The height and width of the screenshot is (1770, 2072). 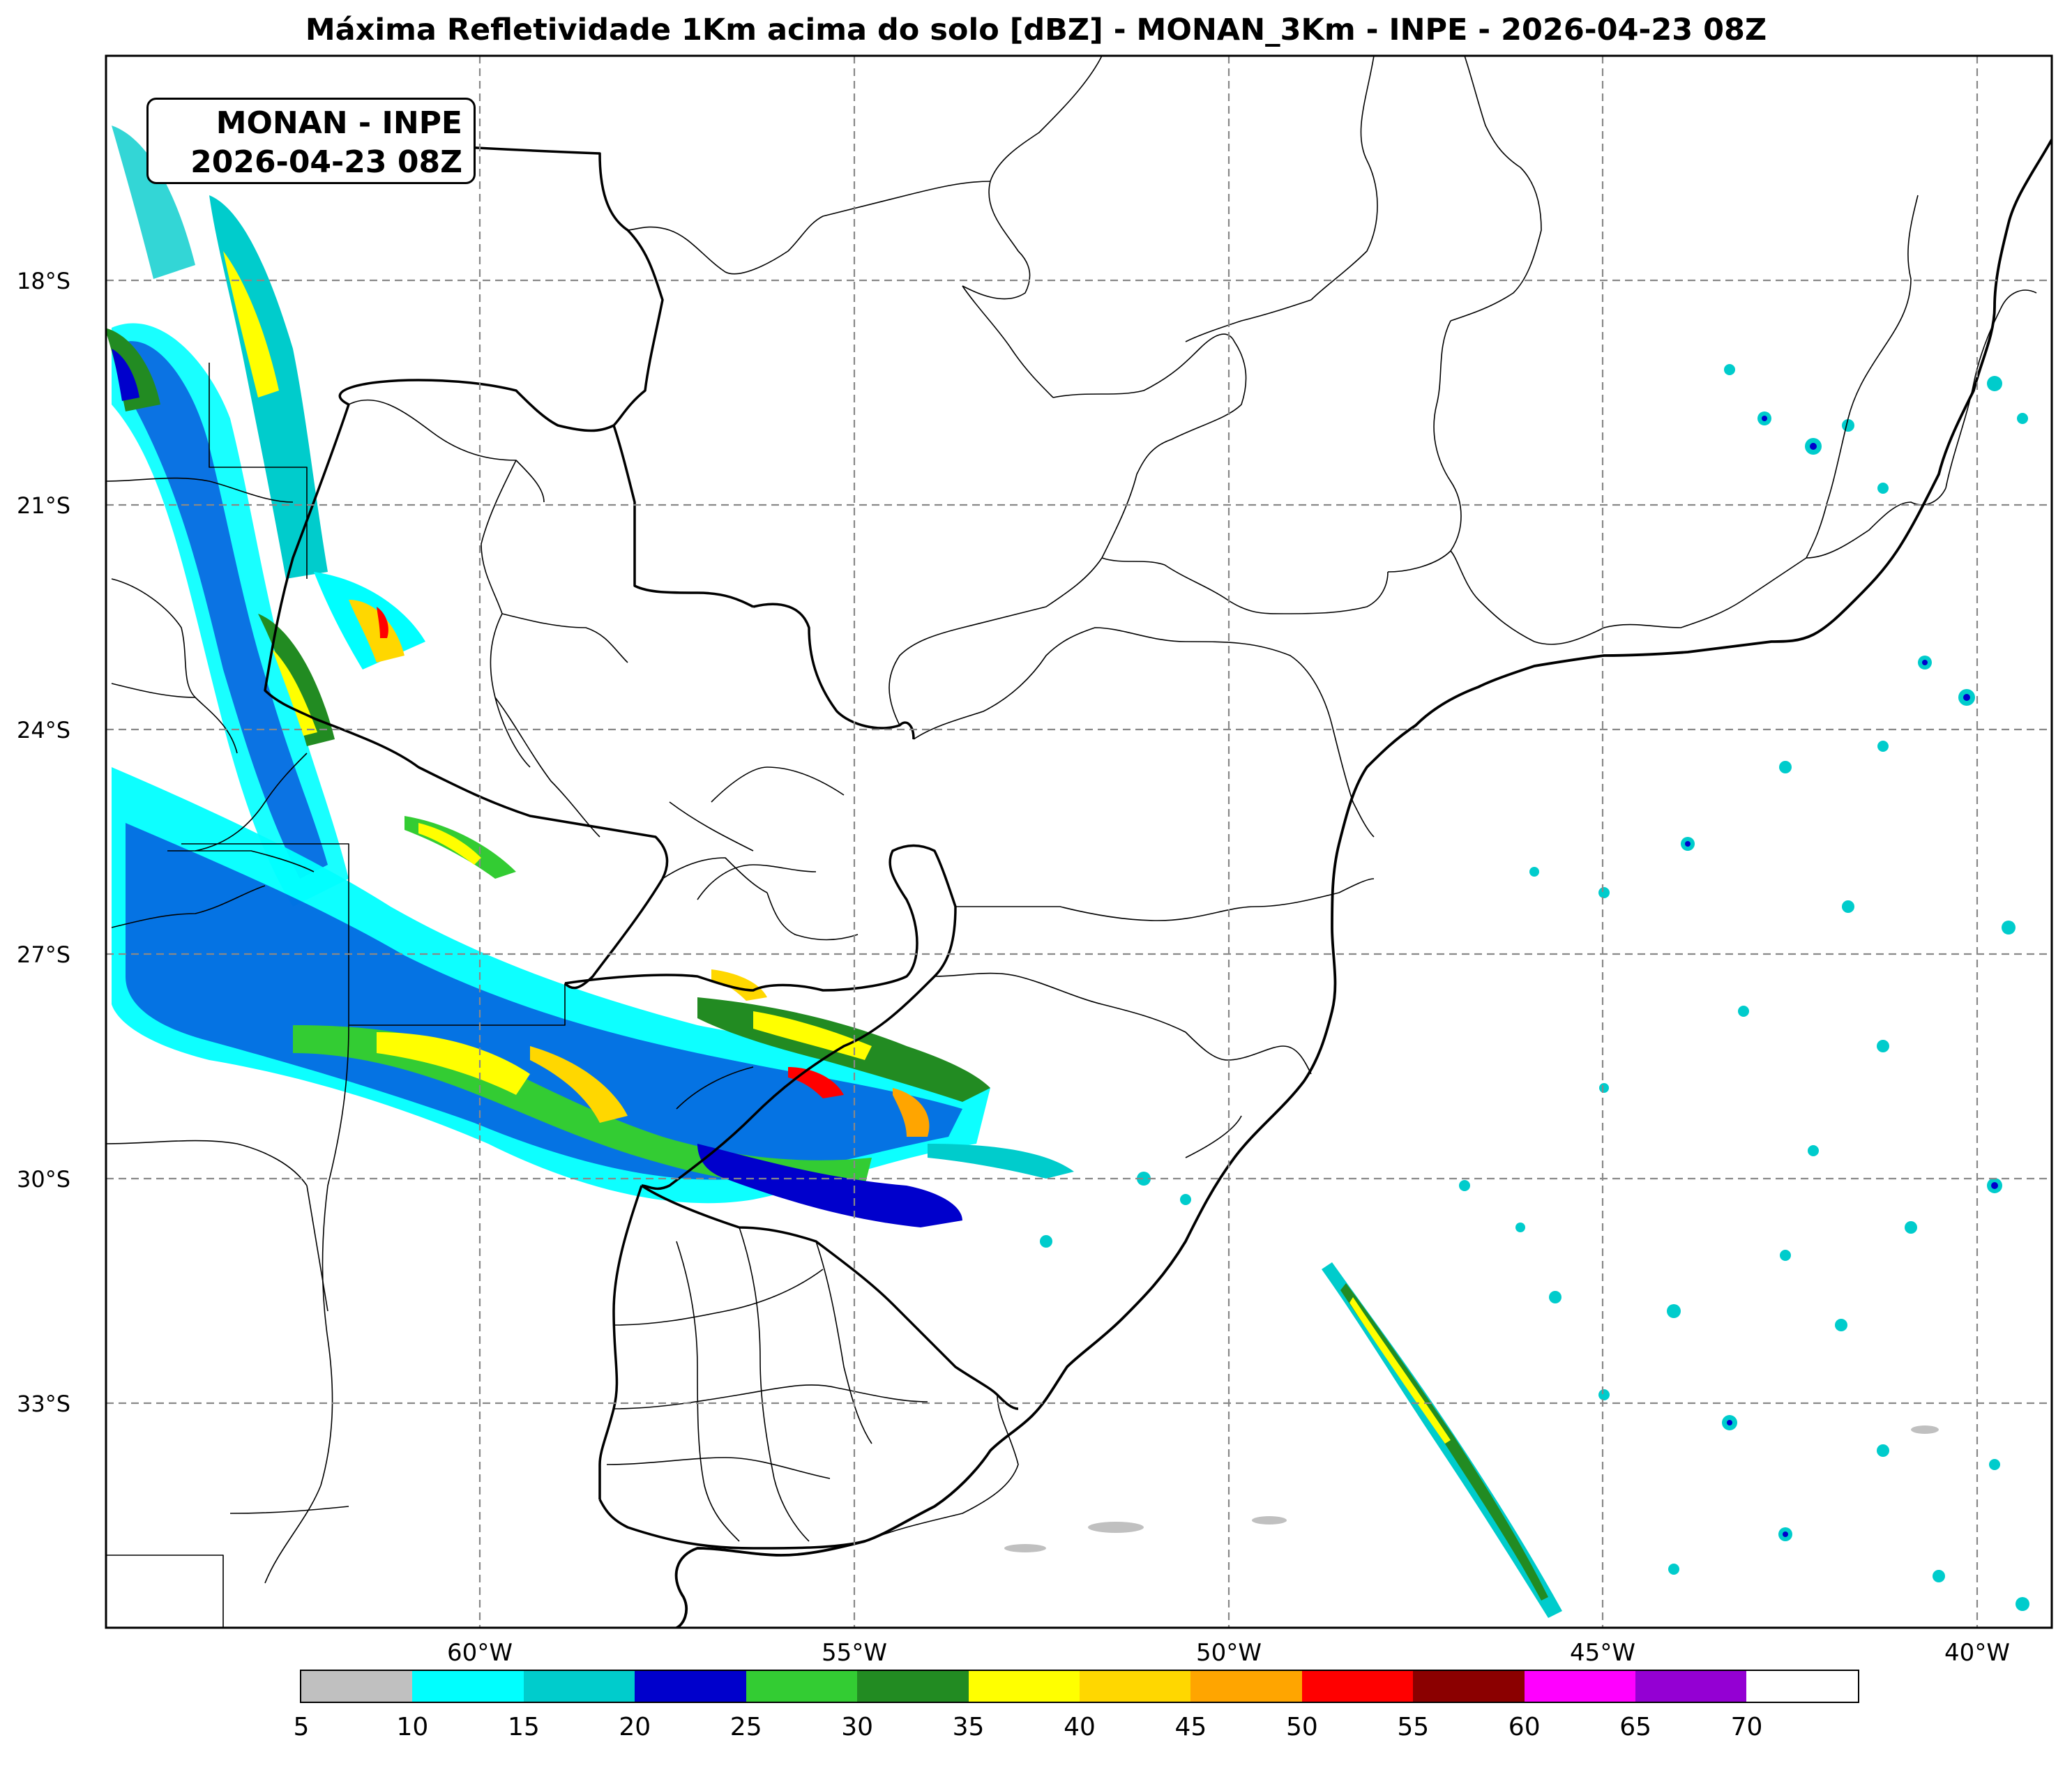 What do you see at coordinates (1229, 1653) in the screenshot?
I see `lon-label: 50°W` at bounding box center [1229, 1653].